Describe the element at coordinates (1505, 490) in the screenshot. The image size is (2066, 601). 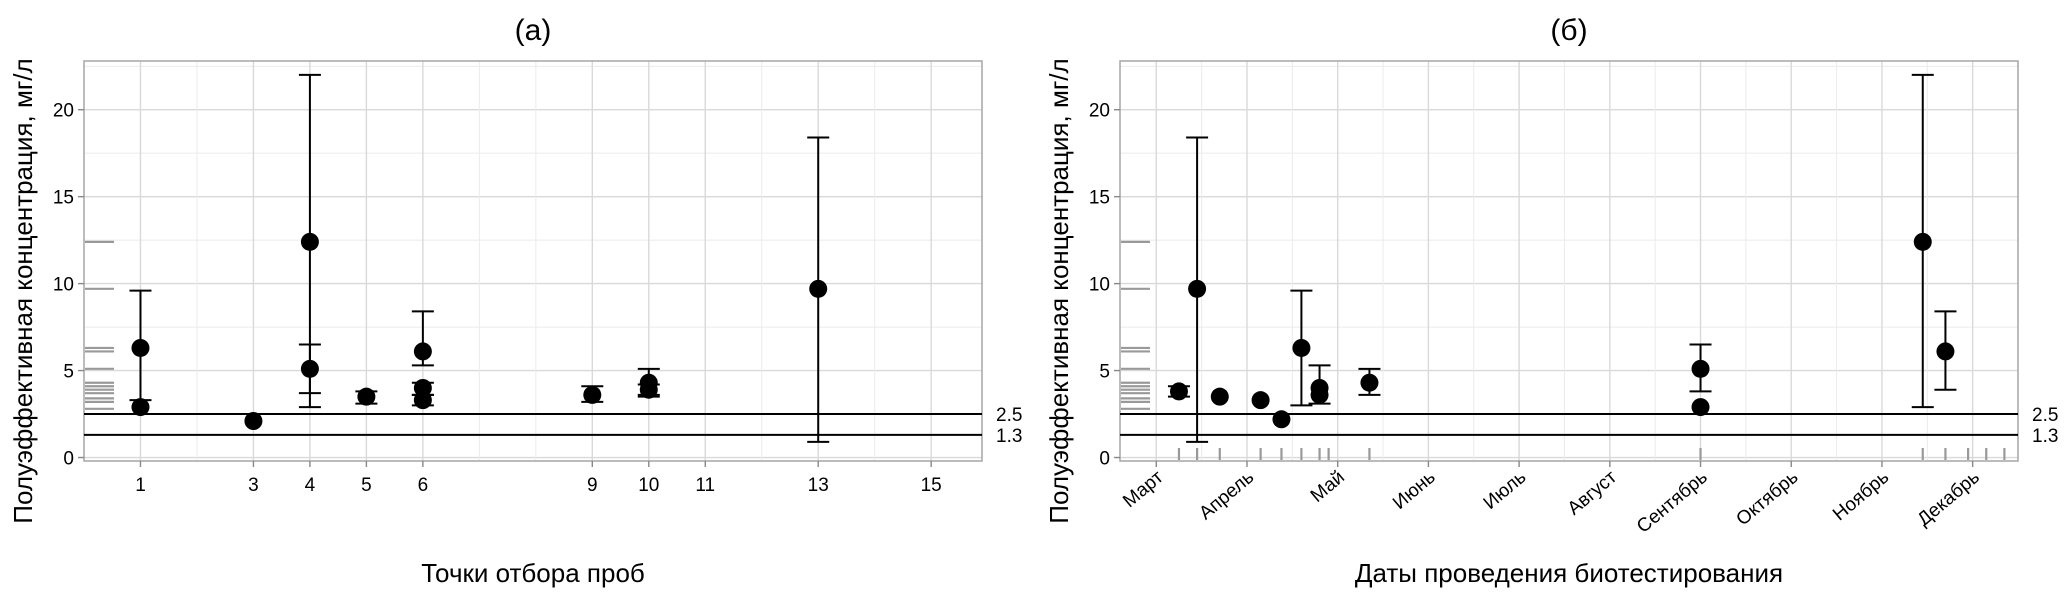
I see `x-tick-label: Июль` at that location.